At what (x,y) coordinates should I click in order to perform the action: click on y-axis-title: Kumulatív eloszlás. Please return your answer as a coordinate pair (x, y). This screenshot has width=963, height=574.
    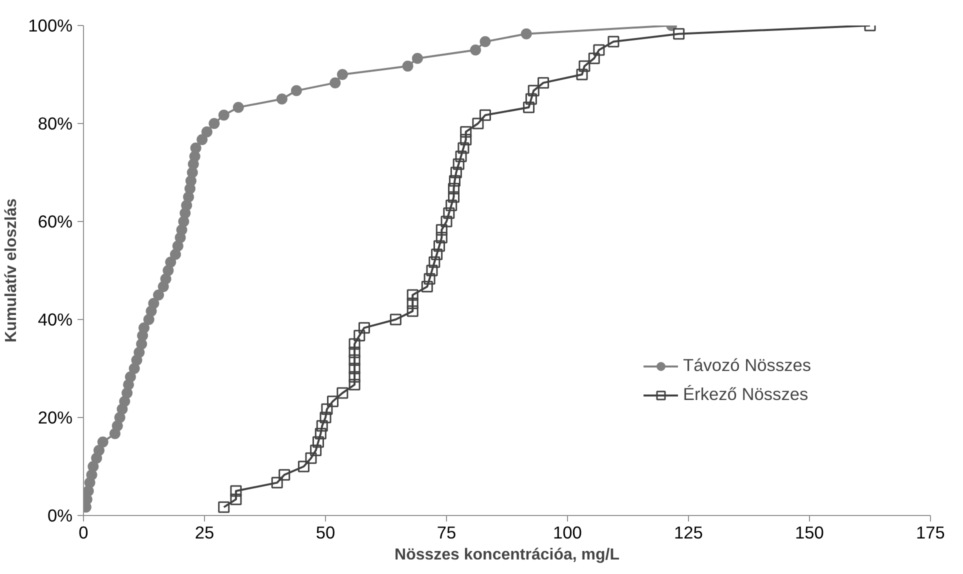
    Looking at the image, I should click on (11, 270).